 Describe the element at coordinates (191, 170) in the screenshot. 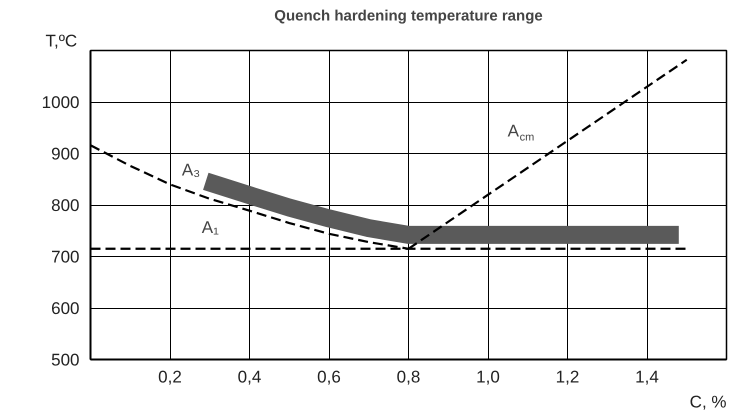

I see `annotation: A₃` at that location.